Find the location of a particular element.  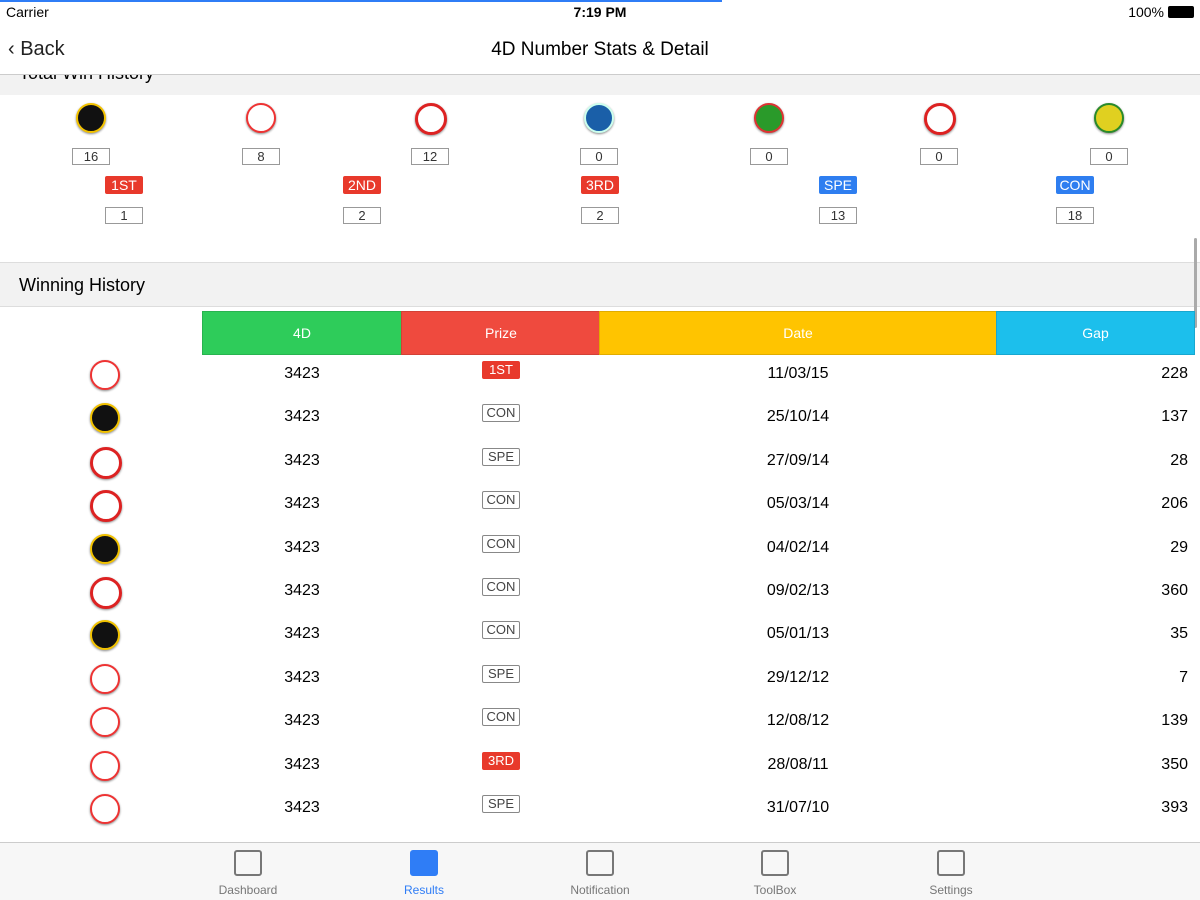

section-title: Total Win History is located at coordinates (86, 79).